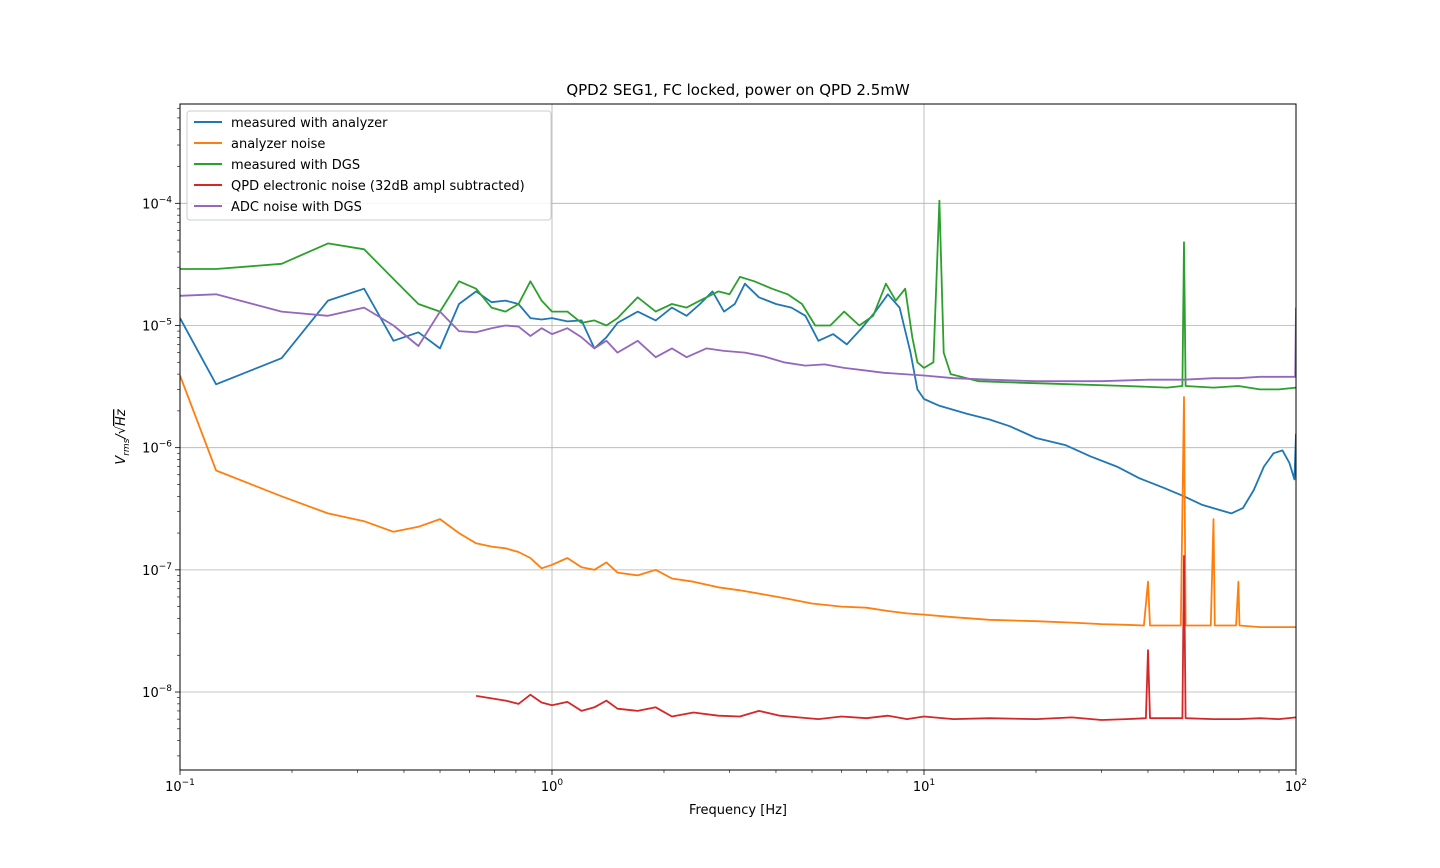 Image resolution: width=1440 pixels, height=868 pixels. I want to click on y-tick-label-exponent: −8, so click(166, 689).